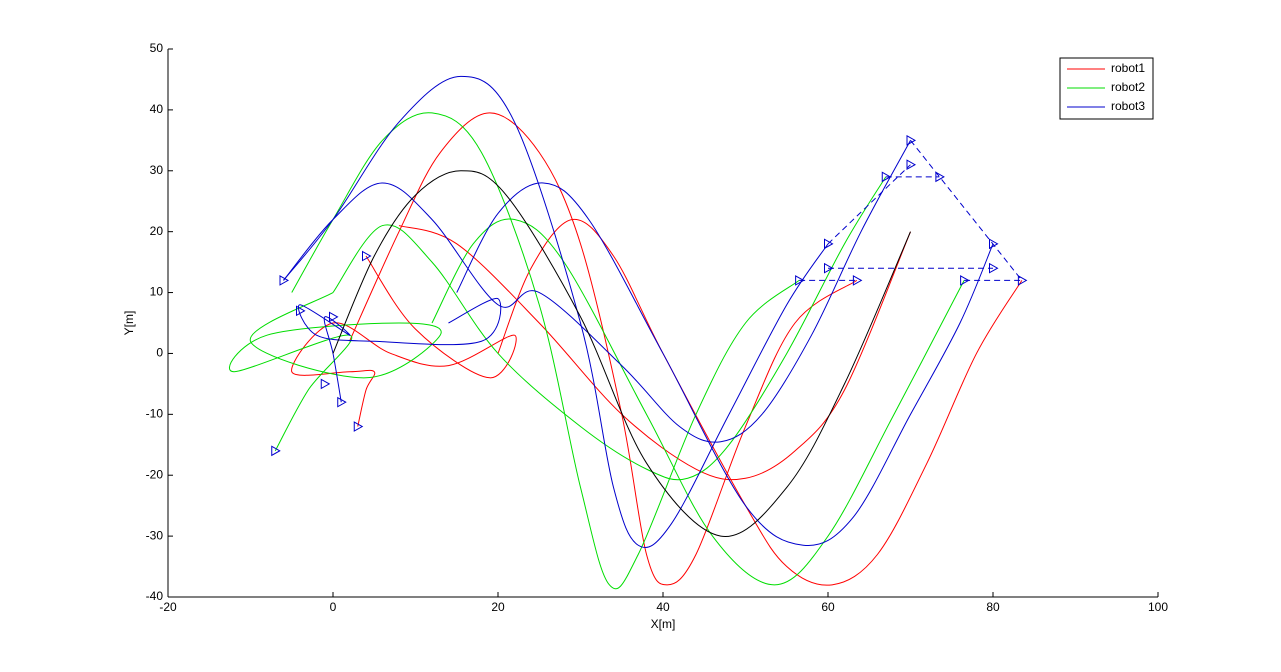 The image size is (1281, 672). What do you see at coordinates (1158, 607) in the screenshot?
I see `x-tick-label: 100` at bounding box center [1158, 607].